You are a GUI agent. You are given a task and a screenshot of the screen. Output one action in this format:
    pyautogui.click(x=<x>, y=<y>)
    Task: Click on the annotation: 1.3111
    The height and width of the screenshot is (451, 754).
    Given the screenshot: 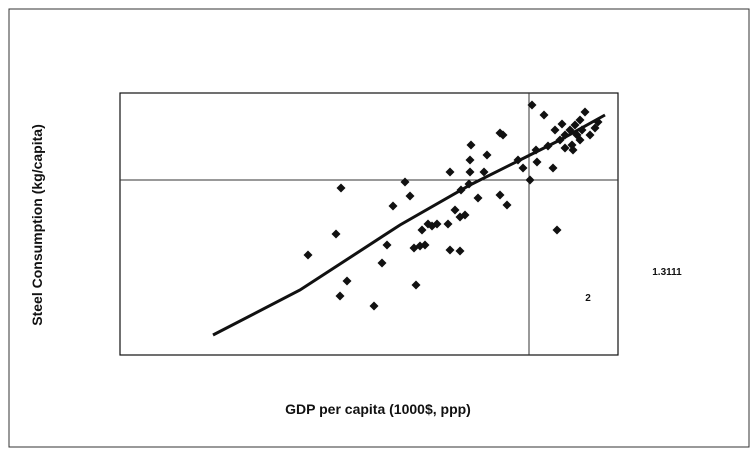 What is the action you would take?
    pyautogui.click(x=667, y=272)
    